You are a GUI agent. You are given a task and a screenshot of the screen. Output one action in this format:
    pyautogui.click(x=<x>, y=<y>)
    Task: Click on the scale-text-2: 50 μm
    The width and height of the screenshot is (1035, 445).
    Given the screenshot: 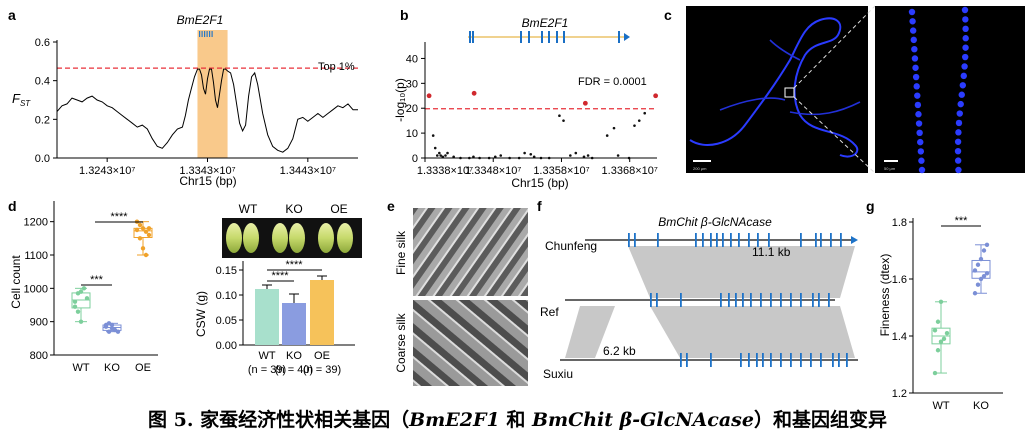 What is the action you would take?
    pyautogui.click(x=890, y=168)
    